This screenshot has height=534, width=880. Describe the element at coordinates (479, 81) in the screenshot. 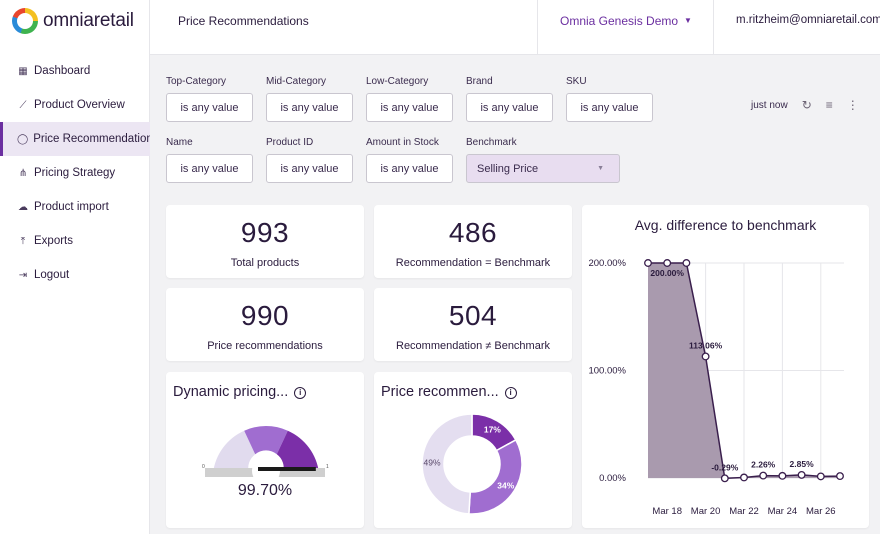

I see `filter-label: Brand` at that location.